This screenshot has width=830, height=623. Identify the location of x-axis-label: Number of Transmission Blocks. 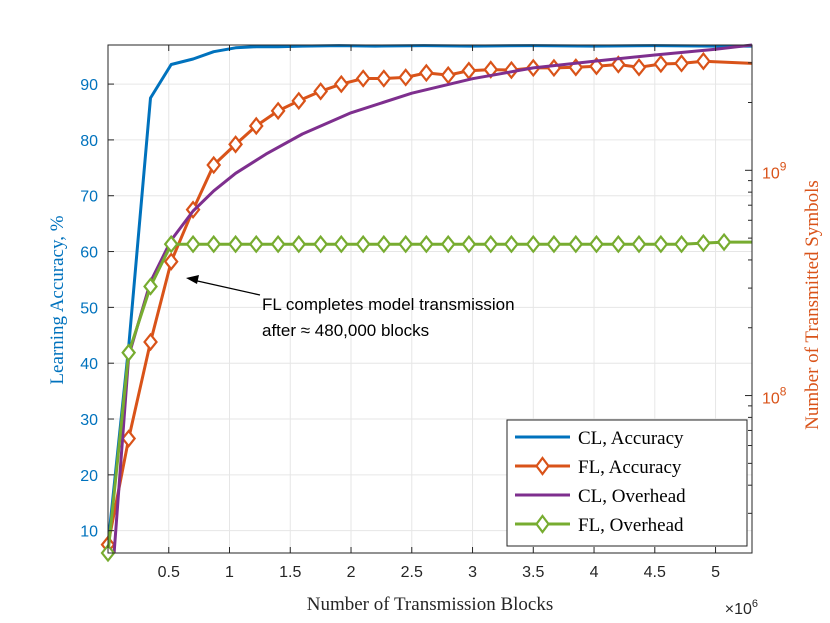
(430, 604).